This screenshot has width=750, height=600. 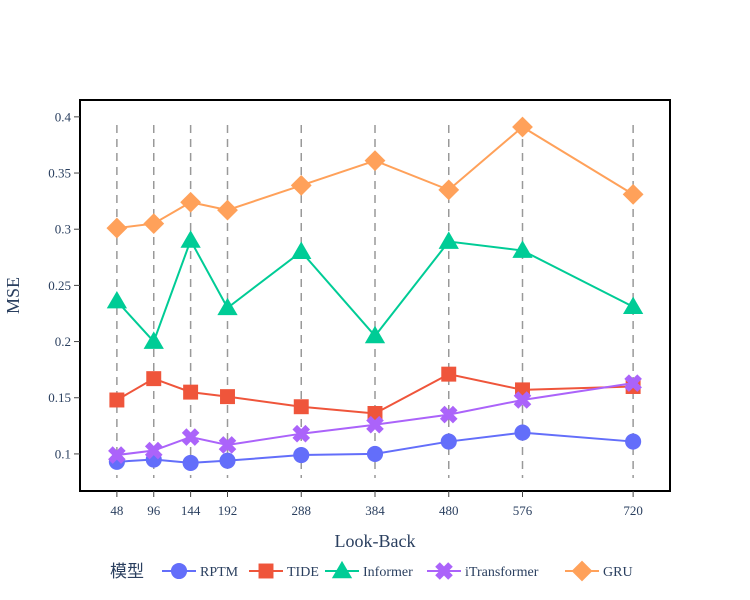 I want to click on x-axis: 48 96 144 192 288 384 480 576 720, so click(x=376, y=504).